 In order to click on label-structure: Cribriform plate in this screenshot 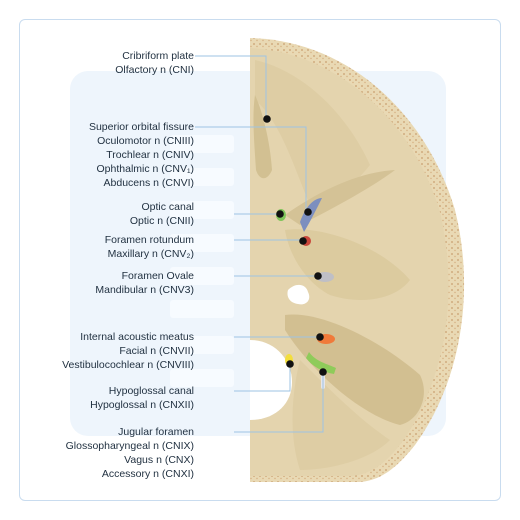, I will do `click(158, 56)`.